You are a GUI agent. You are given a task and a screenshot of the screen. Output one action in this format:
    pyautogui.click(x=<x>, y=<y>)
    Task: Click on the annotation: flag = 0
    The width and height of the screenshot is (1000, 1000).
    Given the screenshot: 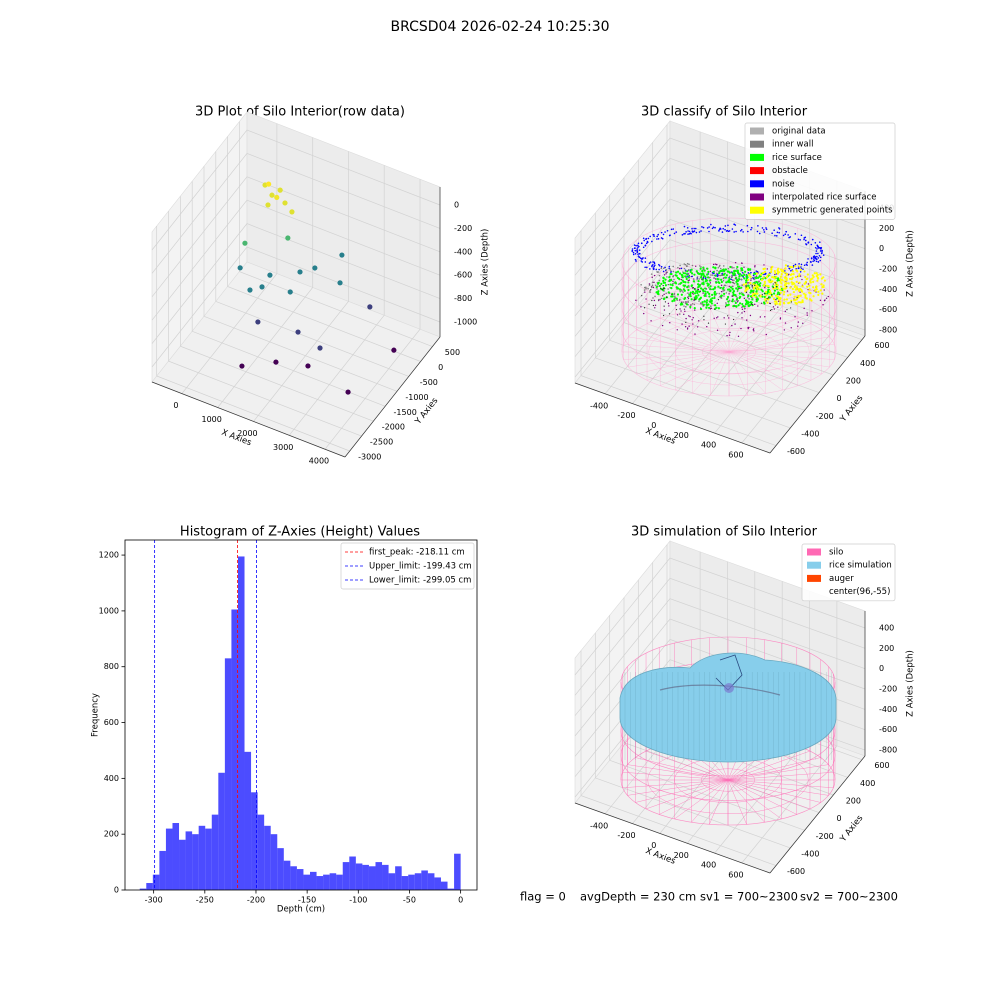 What is the action you would take?
    pyautogui.click(x=543, y=897)
    